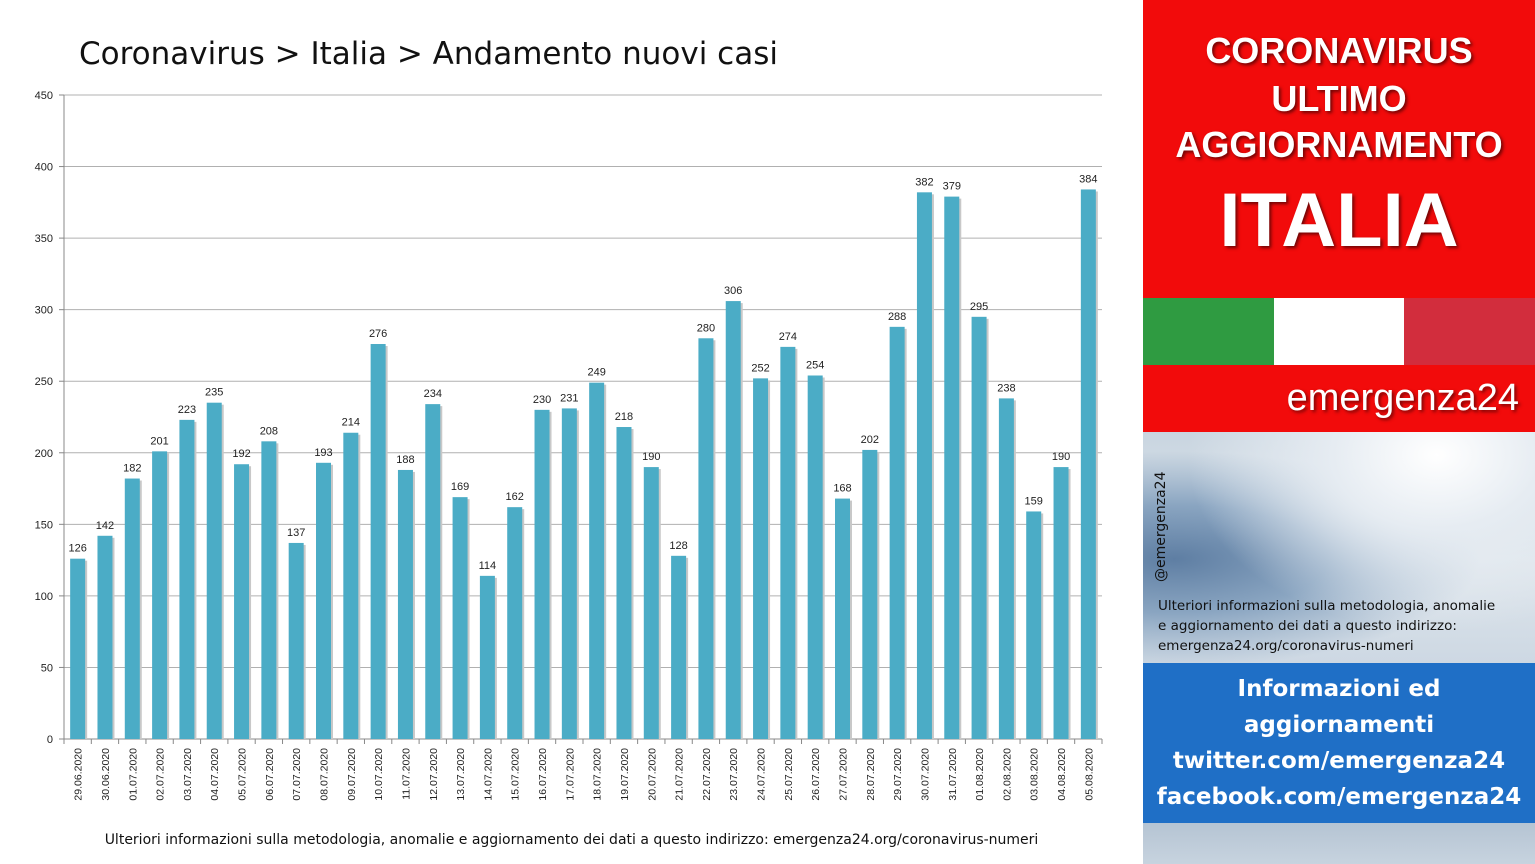 This screenshot has height=864, width=1535. Describe the element at coordinates (241, 454) in the screenshot. I see `data-label: 192` at that location.